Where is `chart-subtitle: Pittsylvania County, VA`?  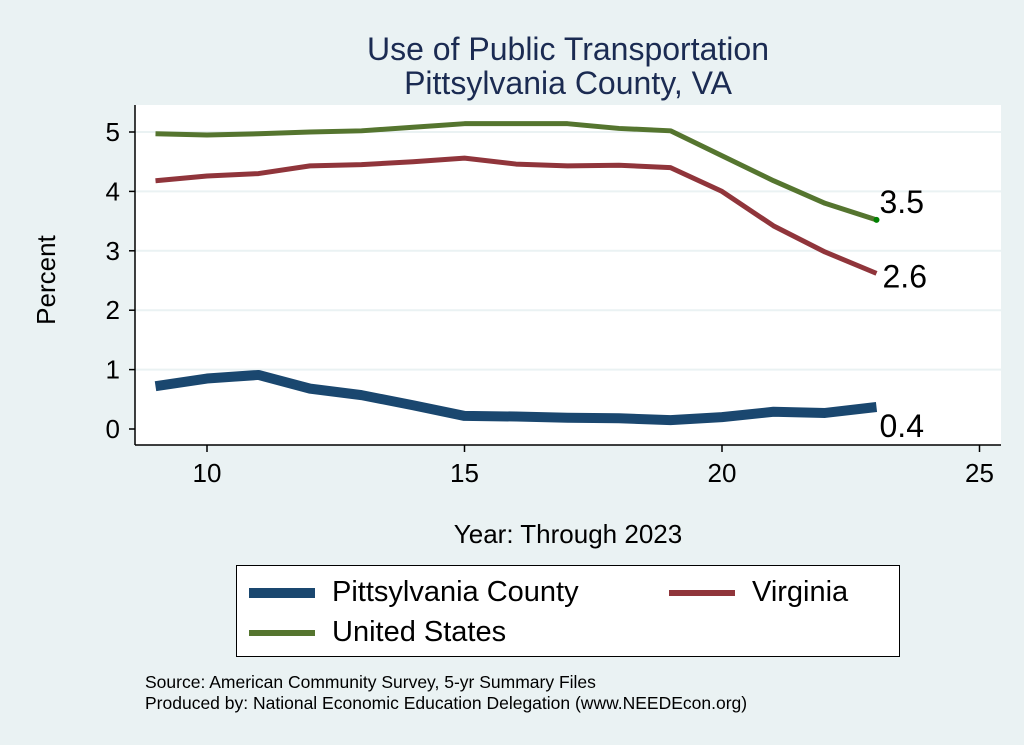 chart-subtitle: Pittsylvania County, VA is located at coordinates (568, 83).